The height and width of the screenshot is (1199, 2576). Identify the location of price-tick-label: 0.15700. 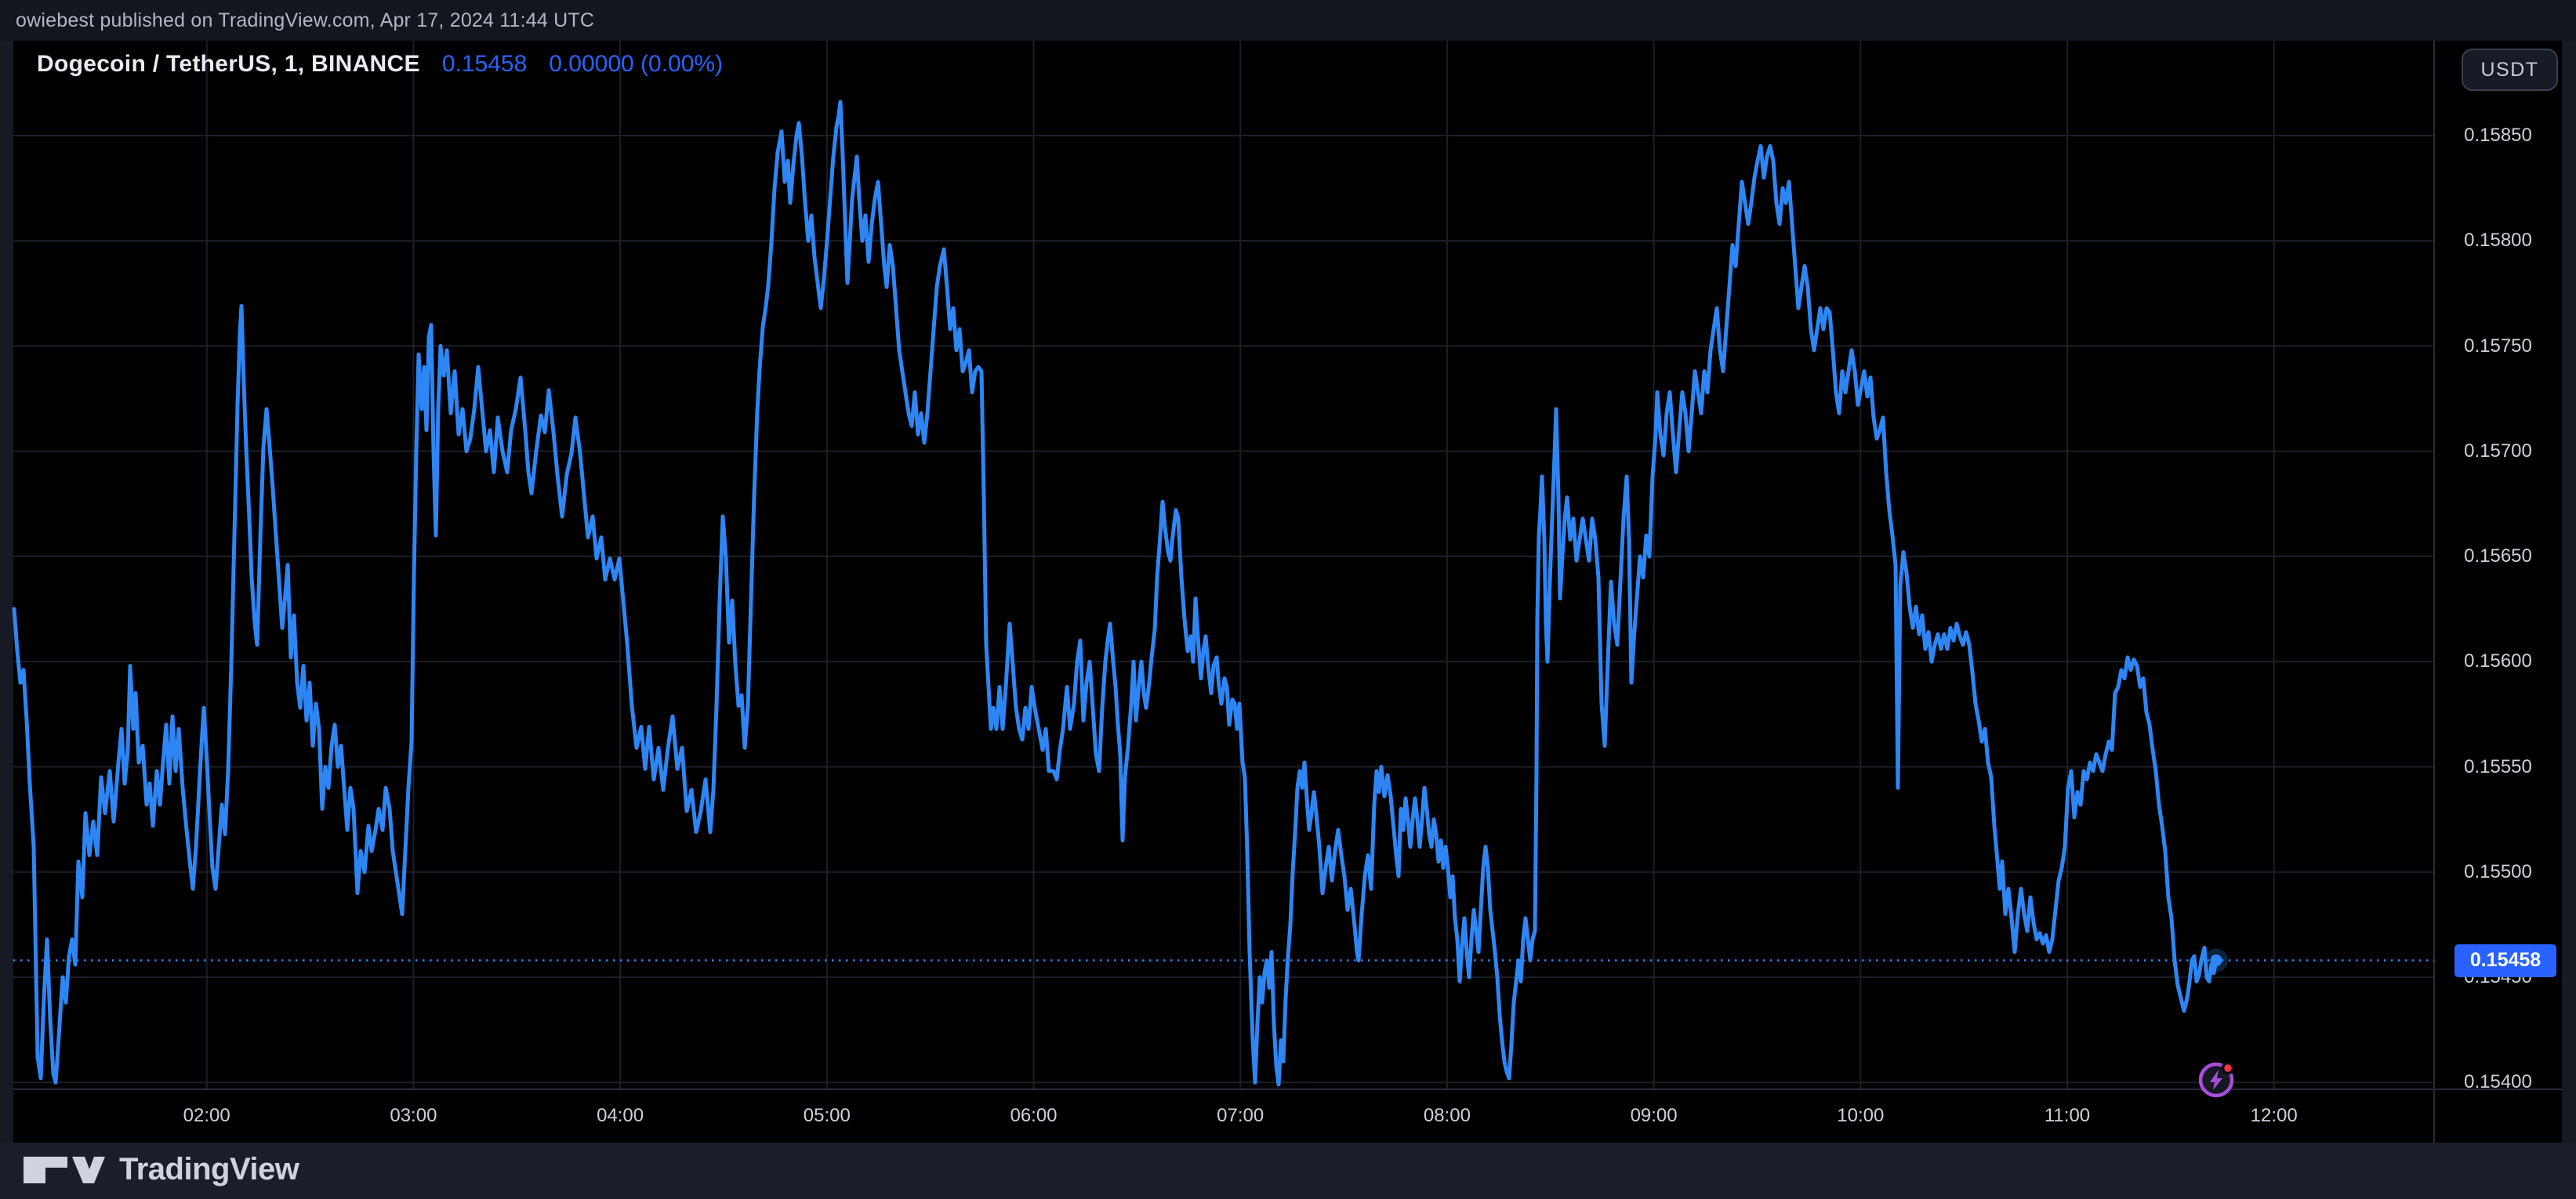
(2498, 451).